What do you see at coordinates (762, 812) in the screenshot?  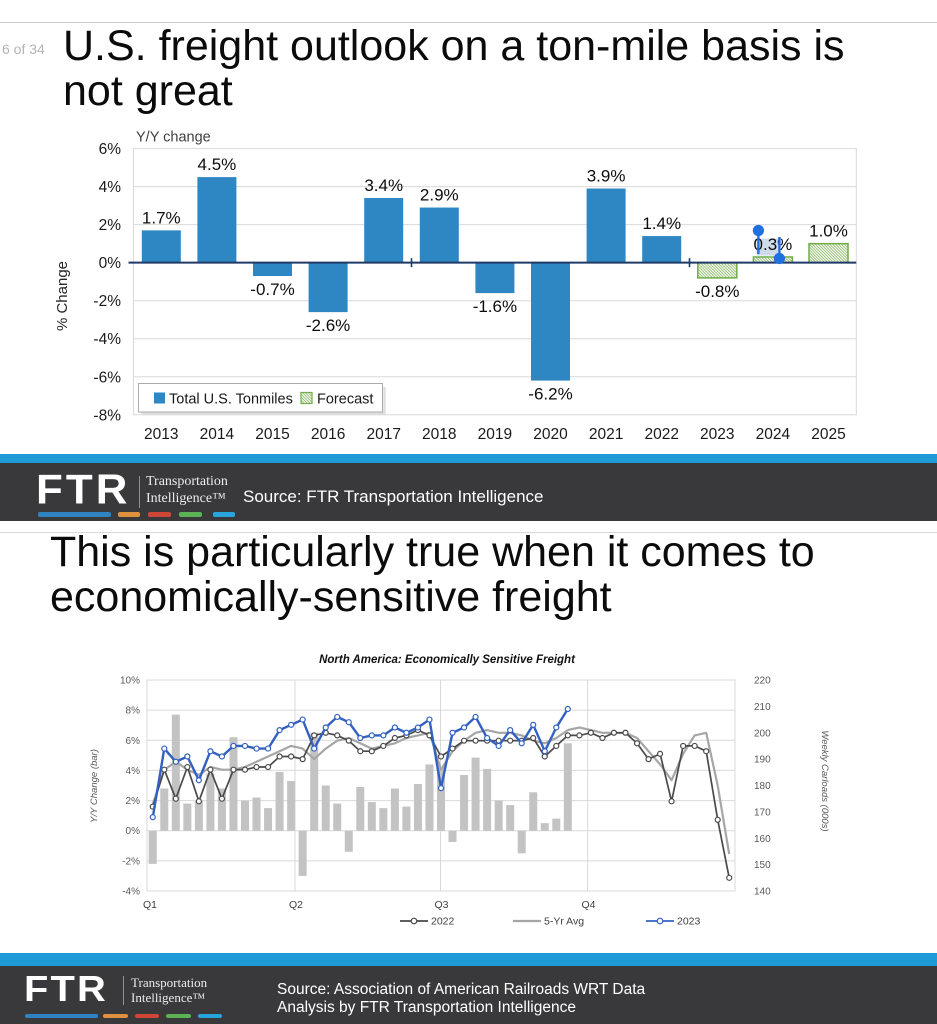 I see `right-axis-tick-label: 170` at bounding box center [762, 812].